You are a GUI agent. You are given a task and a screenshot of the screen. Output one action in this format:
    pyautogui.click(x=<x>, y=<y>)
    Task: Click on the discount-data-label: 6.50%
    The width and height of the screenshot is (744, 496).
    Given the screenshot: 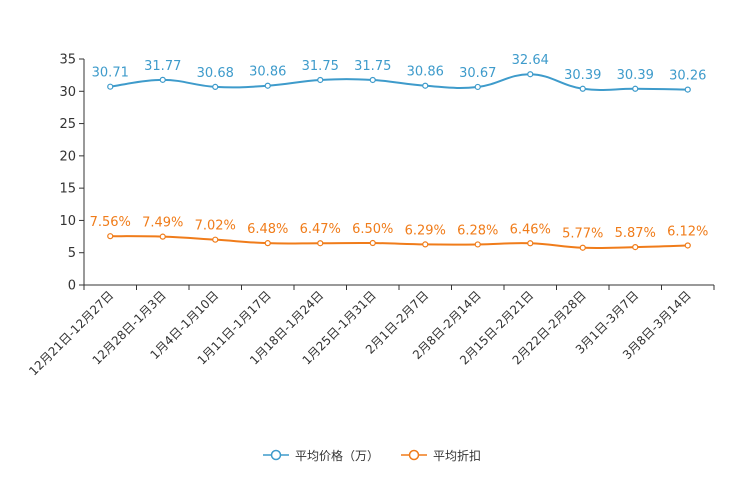 What is the action you would take?
    pyautogui.click(x=372, y=229)
    